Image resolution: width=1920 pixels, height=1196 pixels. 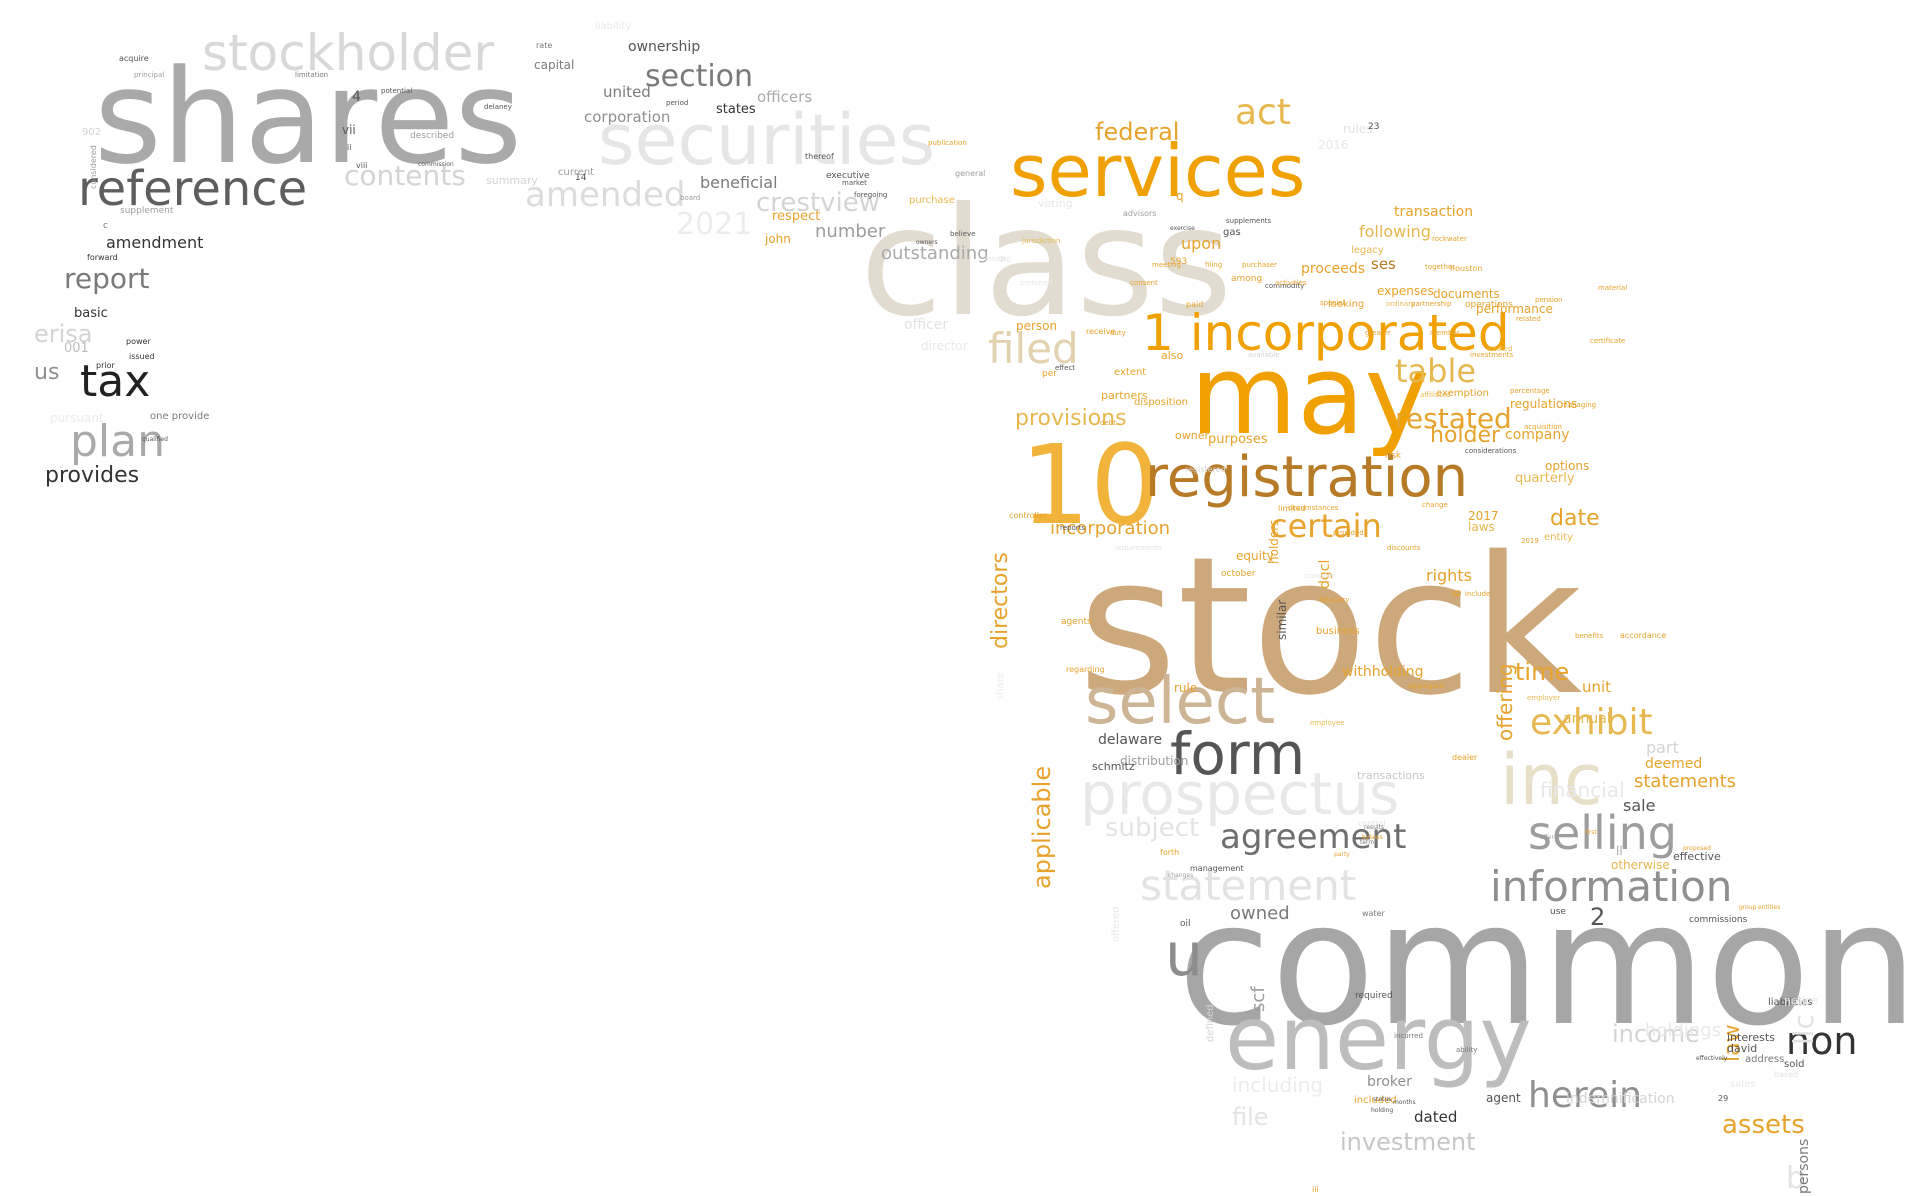 What do you see at coordinates (1608, 341) in the screenshot?
I see `word-266: certificate` at bounding box center [1608, 341].